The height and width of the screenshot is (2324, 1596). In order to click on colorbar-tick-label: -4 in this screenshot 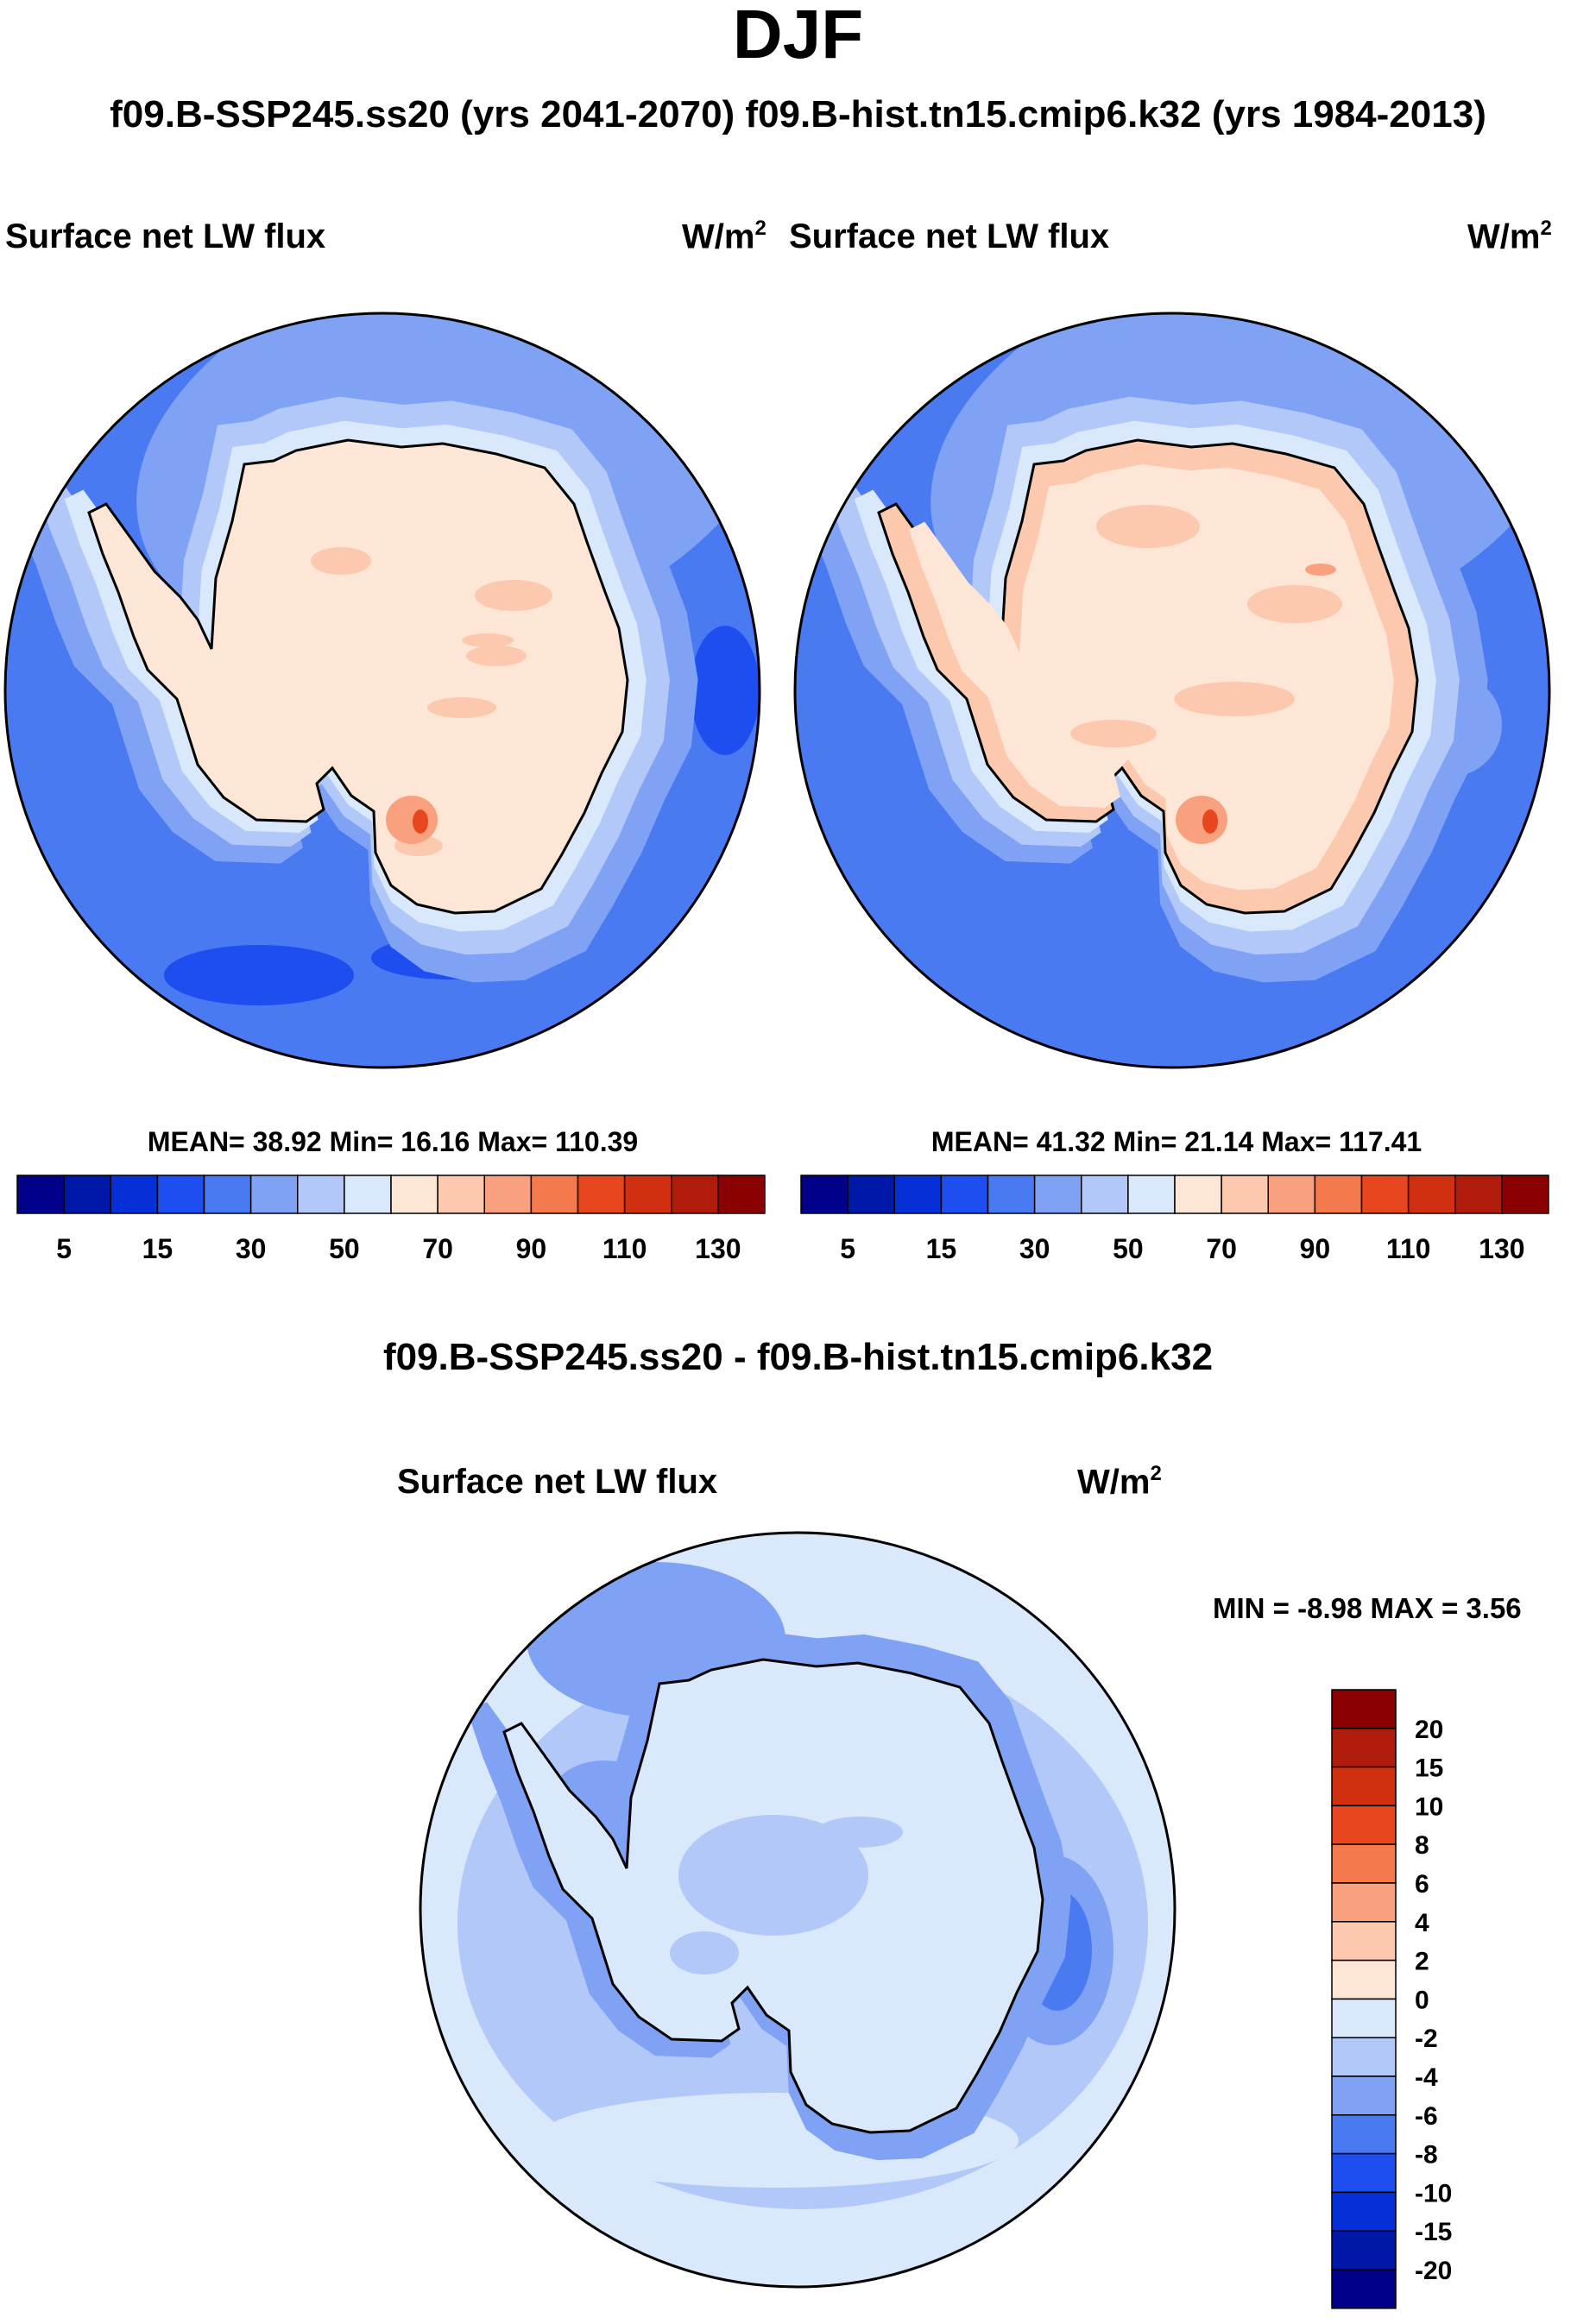, I will do `click(1426, 2077)`.